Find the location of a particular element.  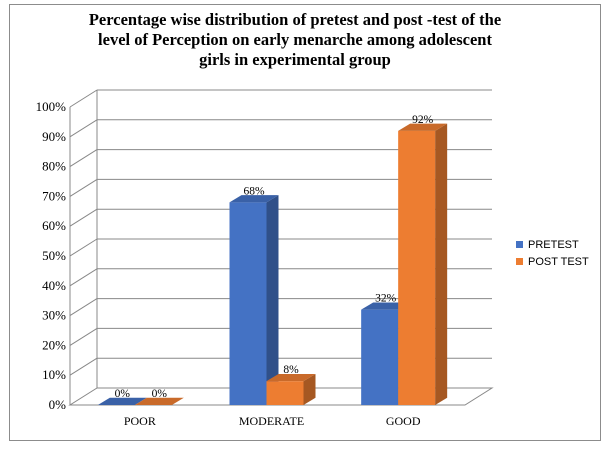

data-label-post-test-good: 92% is located at coordinates (423, 120).